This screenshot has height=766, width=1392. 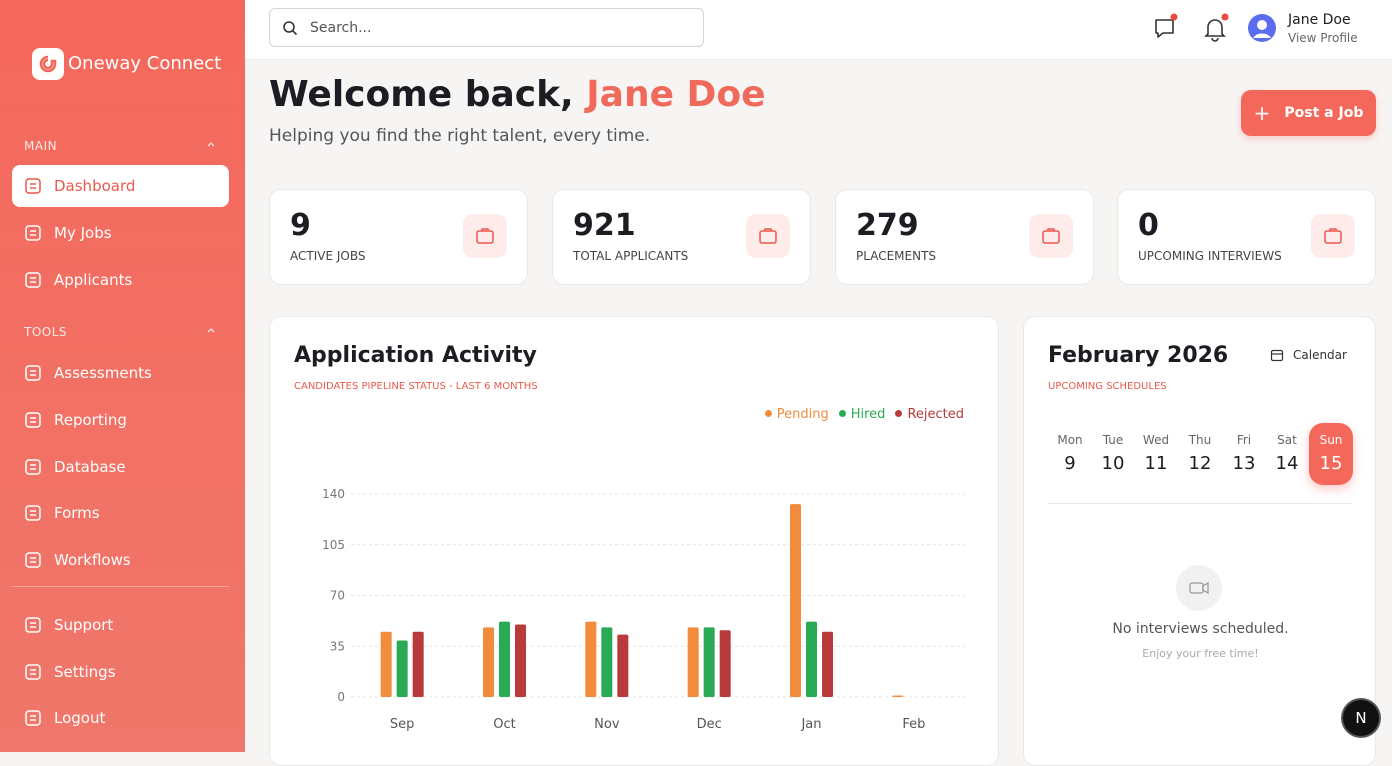 What do you see at coordinates (1200, 653) in the screenshot?
I see `empty-subtitle: Enjoy your free time!` at bounding box center [1200, 653].